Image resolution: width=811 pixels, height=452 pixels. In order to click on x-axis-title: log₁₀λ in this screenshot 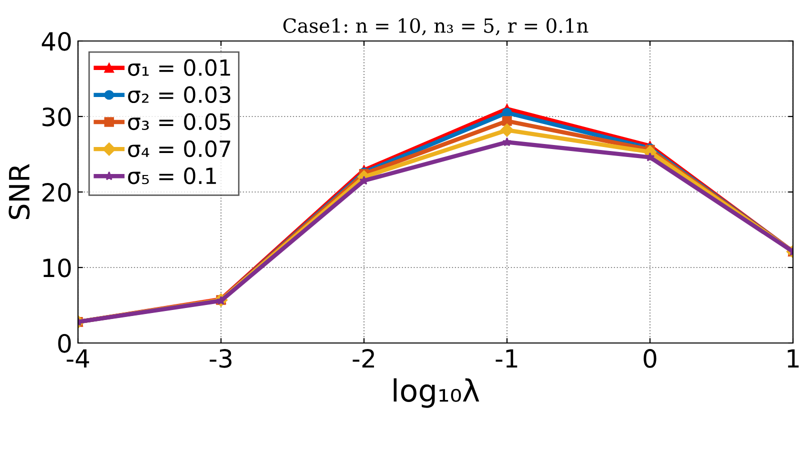, I will do `click(437, 393)`.